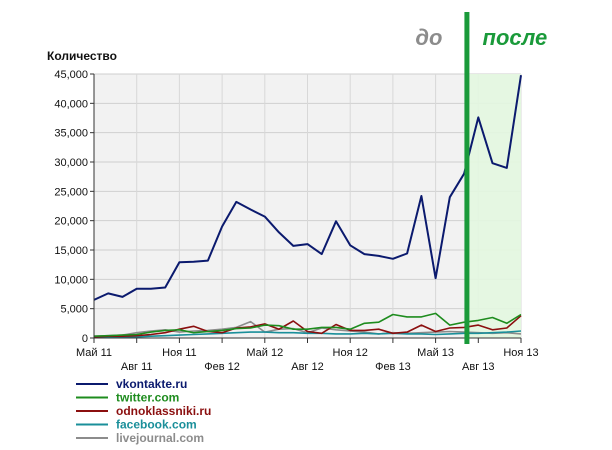 This screenshot has height=450, width=612. What do you see at coordinates (71, 222) in the screenshot?
I see `y-tick-label: 20,000` at bounding box center [71, 222].